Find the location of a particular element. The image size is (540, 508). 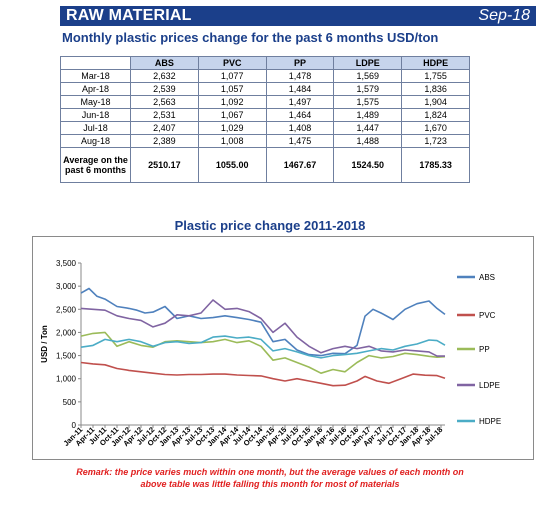

price-cell: 1,408 is located at coordinates (300, 128).